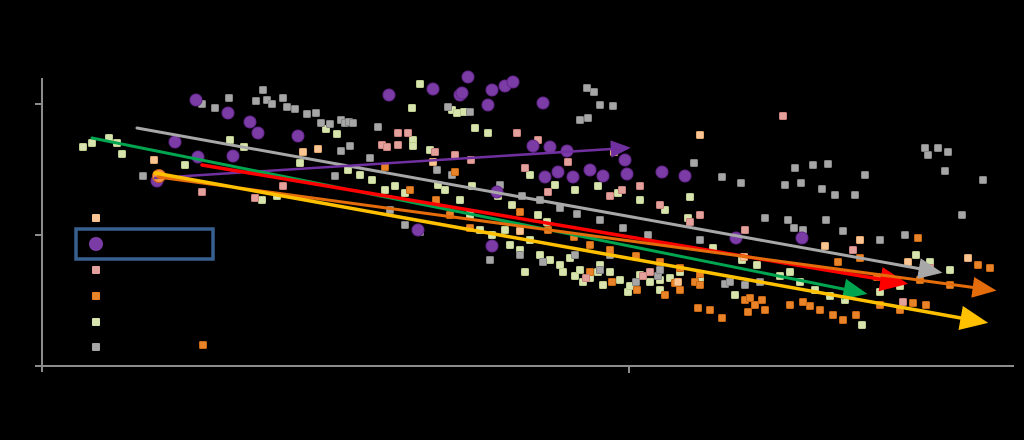  What do you see at coordinates (96, 244) in the screenshot?
I see `legend-marker-purple` at bounding box center [96, 244].